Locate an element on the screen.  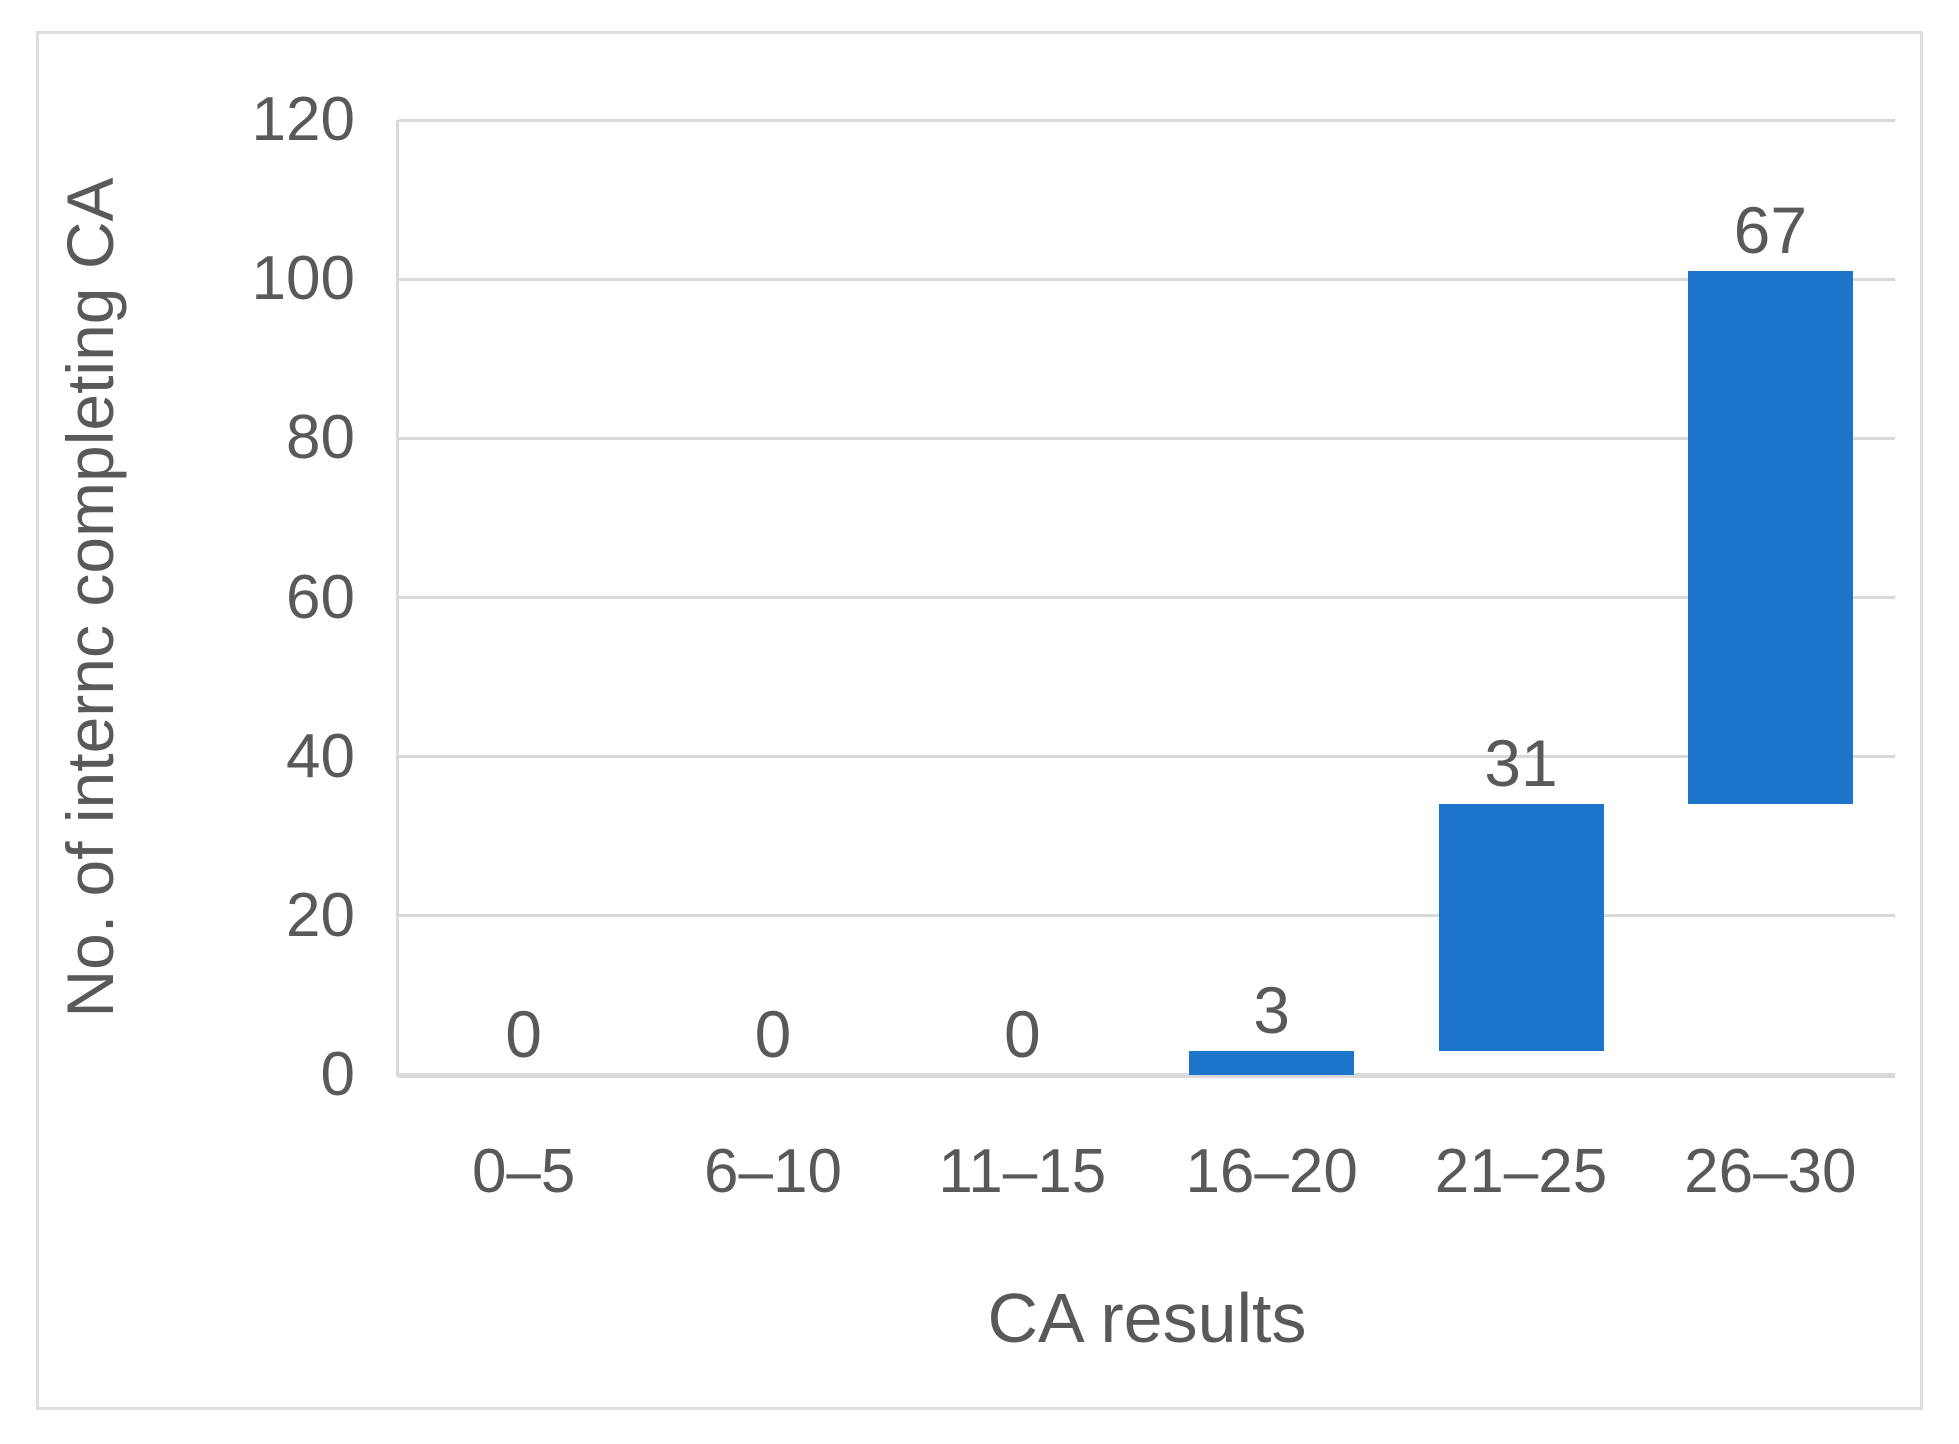
y-tick-label-80: 80 is located at coordinates (320, 438).